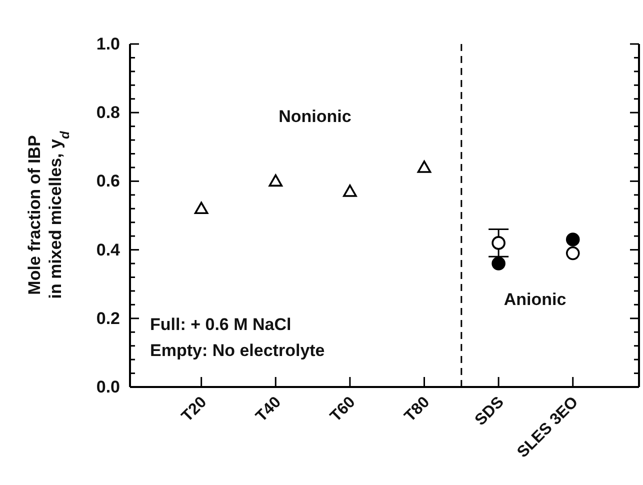  Describe the element at coordinates (108, 112) in the screenshot. I see `y-tick-label: 0.8` at that location.